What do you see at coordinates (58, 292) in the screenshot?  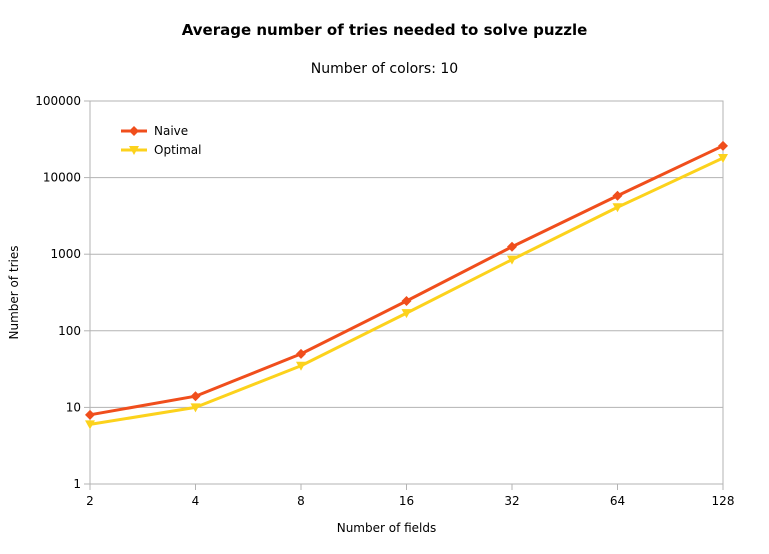 I see `y-tick-labels: 1 10 100 1000 10000 100000` at bounding box center [58, 292].